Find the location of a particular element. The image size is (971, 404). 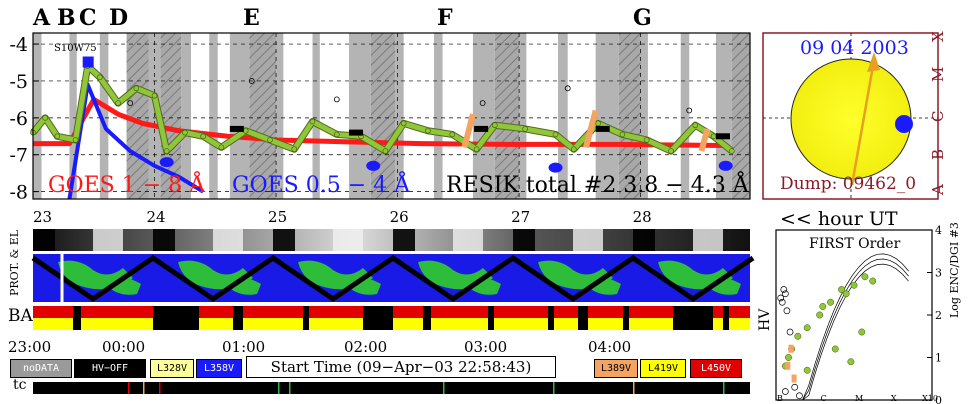

ba-strip is located at coordinates (391, 318).